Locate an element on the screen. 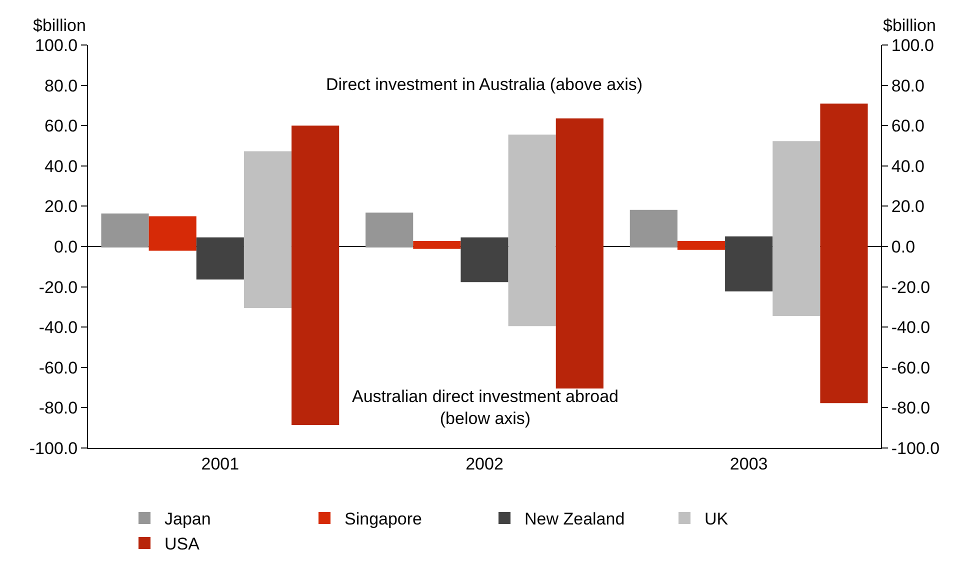 The width and height of the screenshot is (969, 573). y-tick-label: -80.0 is located at coordinates (58, 408).